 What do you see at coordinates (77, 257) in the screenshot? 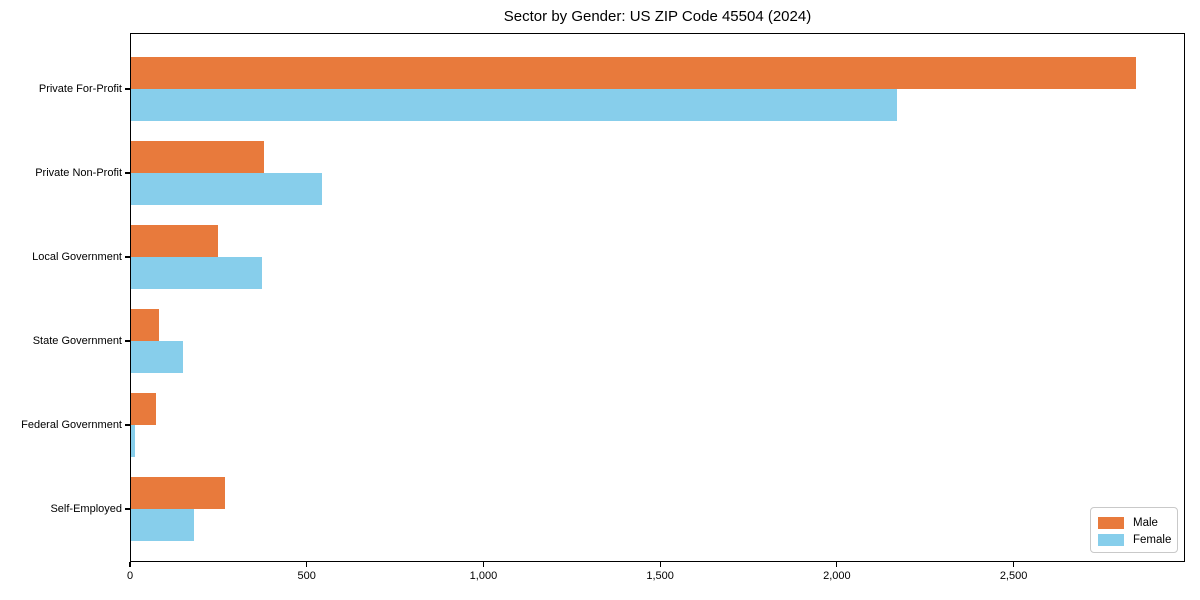
I see `y-axis-tick-label-local-government: Local Government` at bounding box center [77, 257].